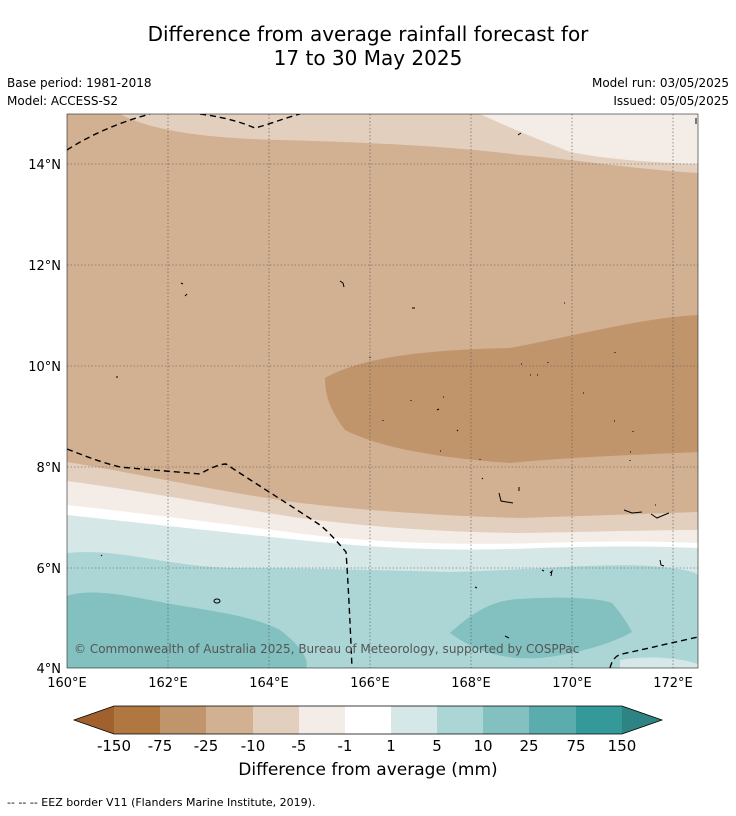  Describe the element at coordinates (541, 628) in the screenshot. I see `contour-plus10-east` at that location.